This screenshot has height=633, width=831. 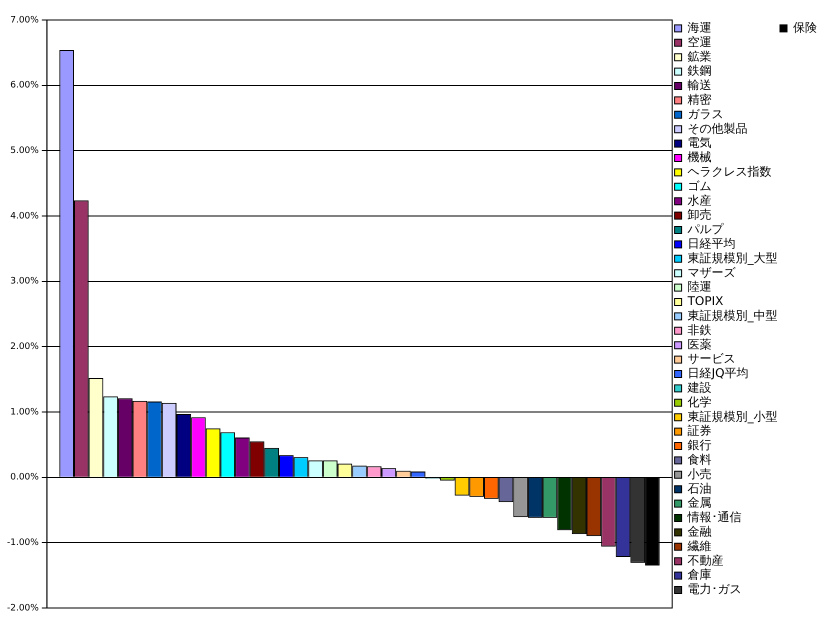 What do you see at coordinates (700, 401) in the screenshot?
I see `legend-label: 化学` at bounding box center [700, 401].